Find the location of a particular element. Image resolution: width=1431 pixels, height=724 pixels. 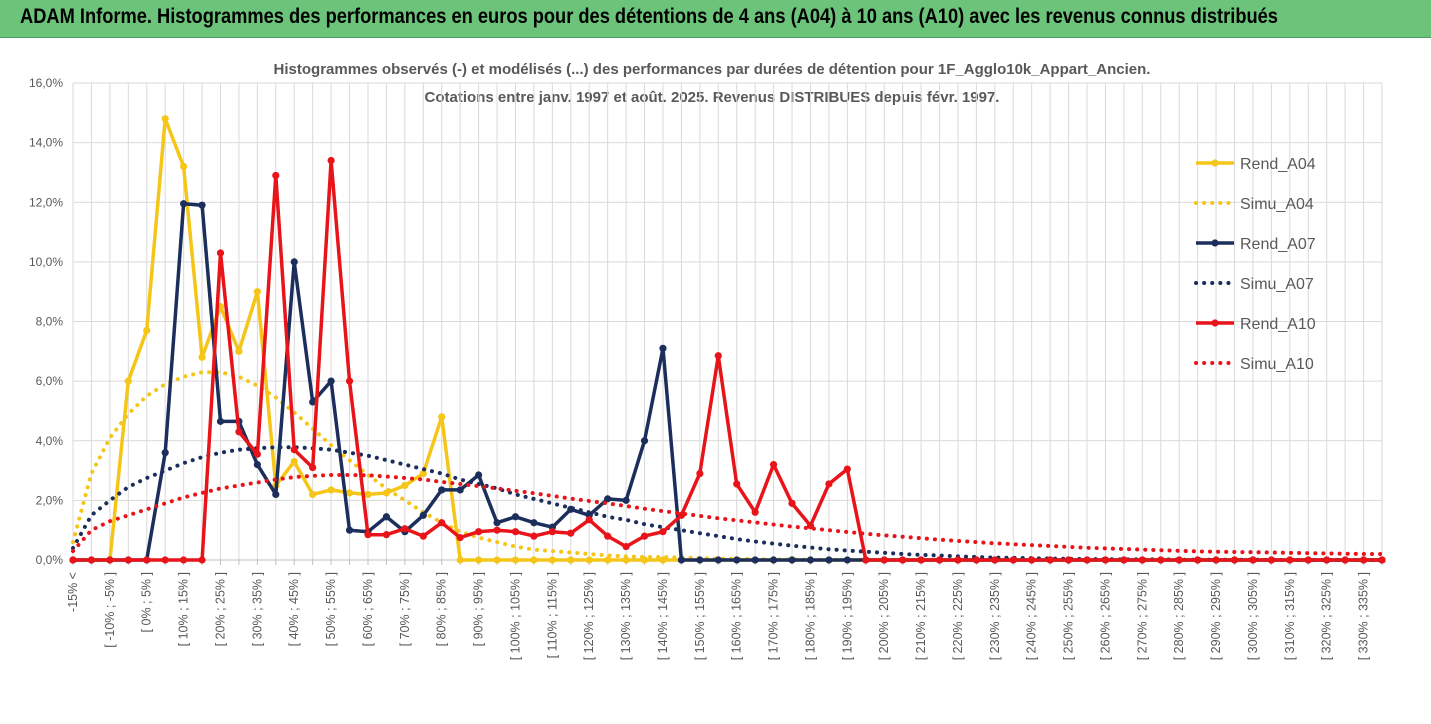

x-tick-label: [ 260% ; 265% ] is located at coordinates (1105, 616).